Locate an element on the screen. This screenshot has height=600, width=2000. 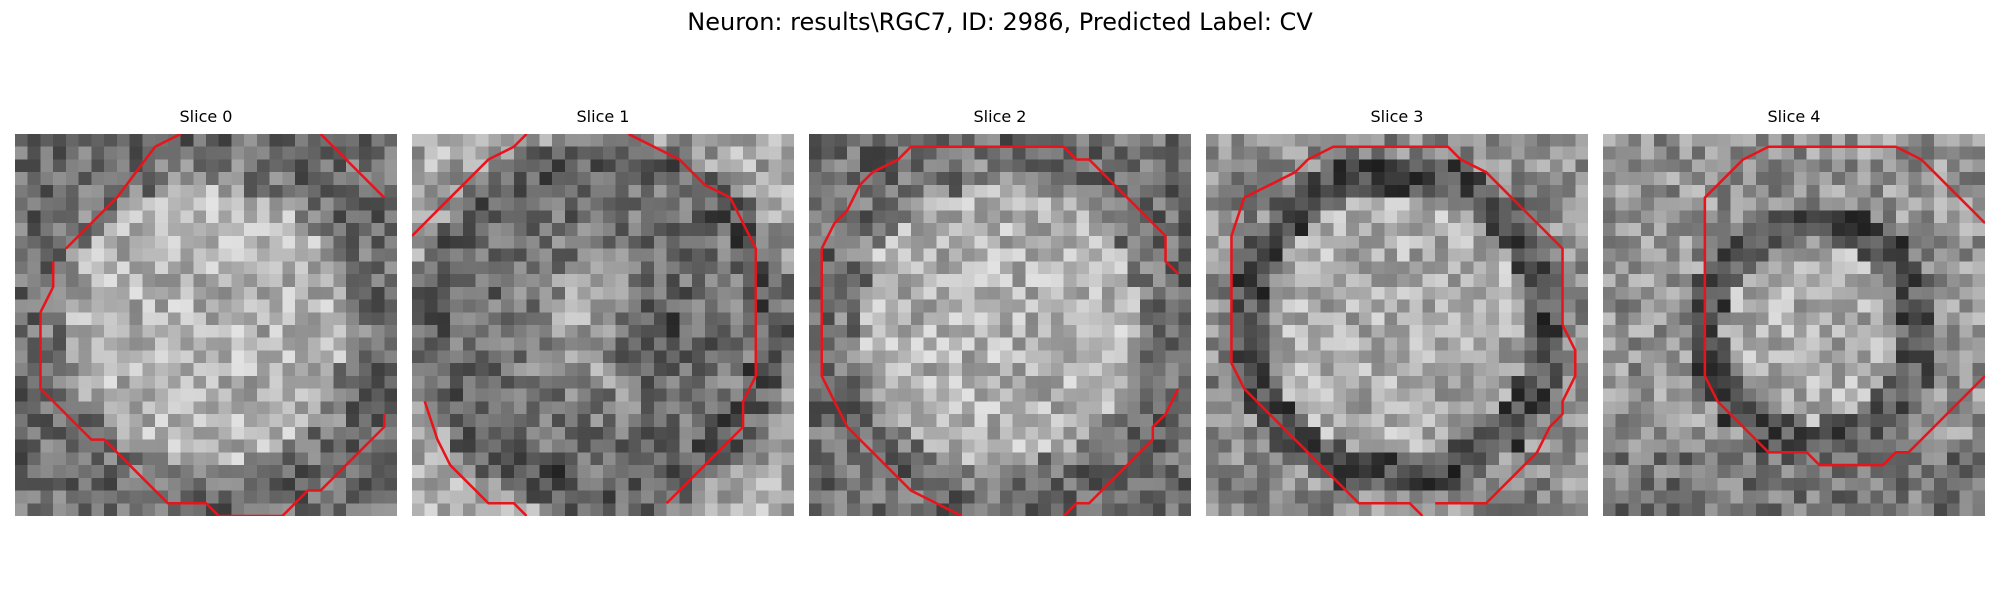
slice-panel-3: Slice 3 is located at coordinates (1397, 312).